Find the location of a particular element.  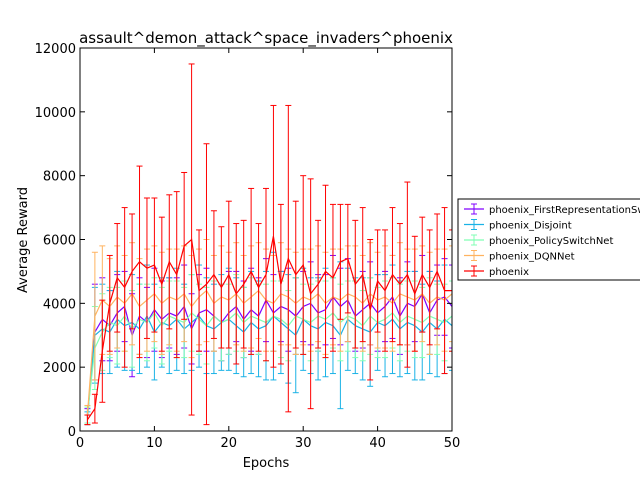

legend-entry: phoenix_Disjoint is located at coordinates (518, 225).